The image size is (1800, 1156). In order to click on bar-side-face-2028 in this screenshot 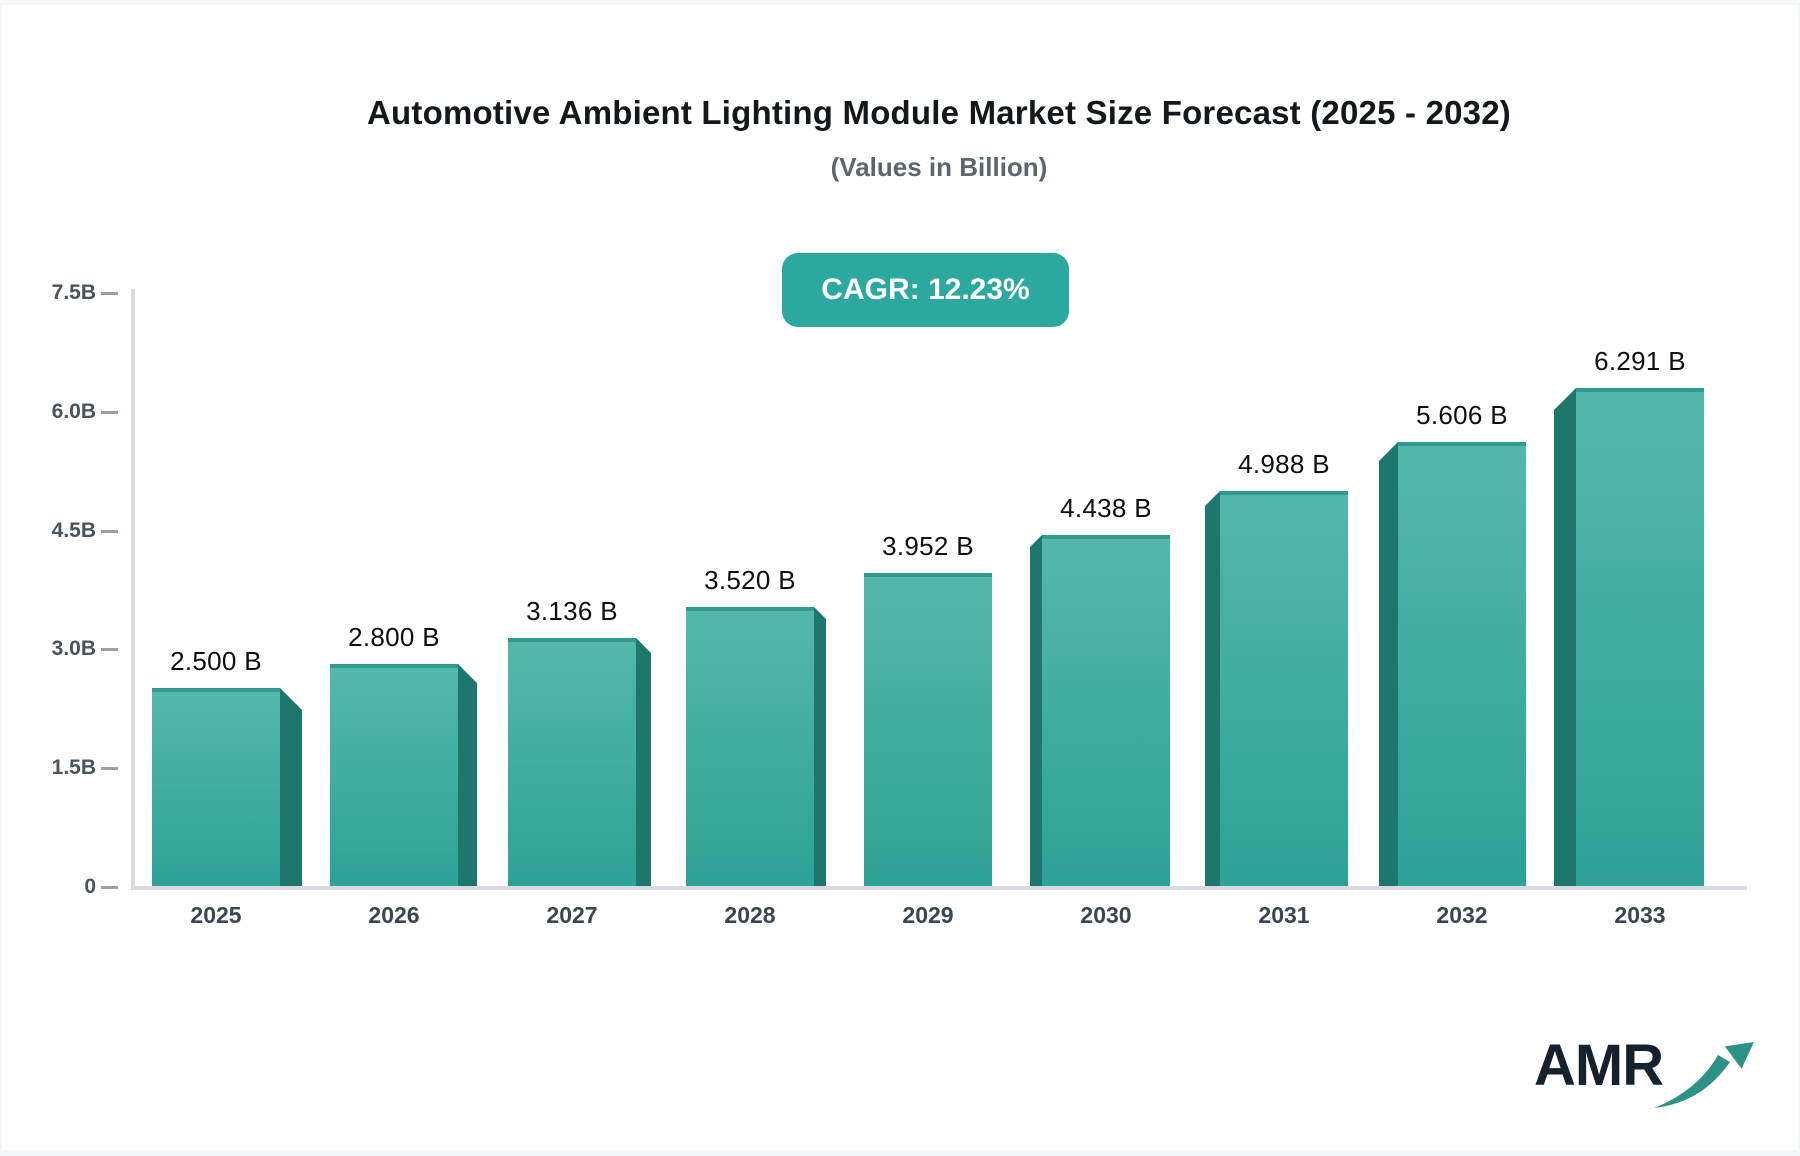, I will do `click(820, 746)`.